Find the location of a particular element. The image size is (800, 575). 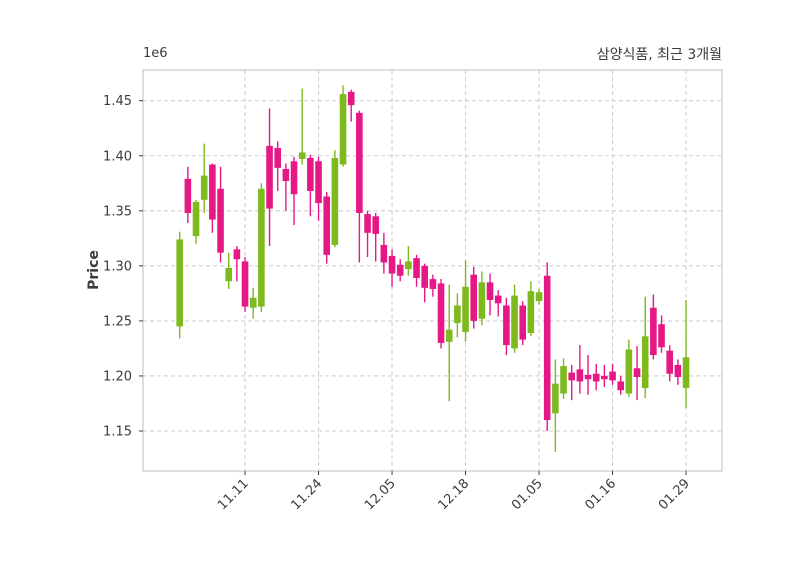

x-tick-label: 11.11 is located at coordinates (233, 494).